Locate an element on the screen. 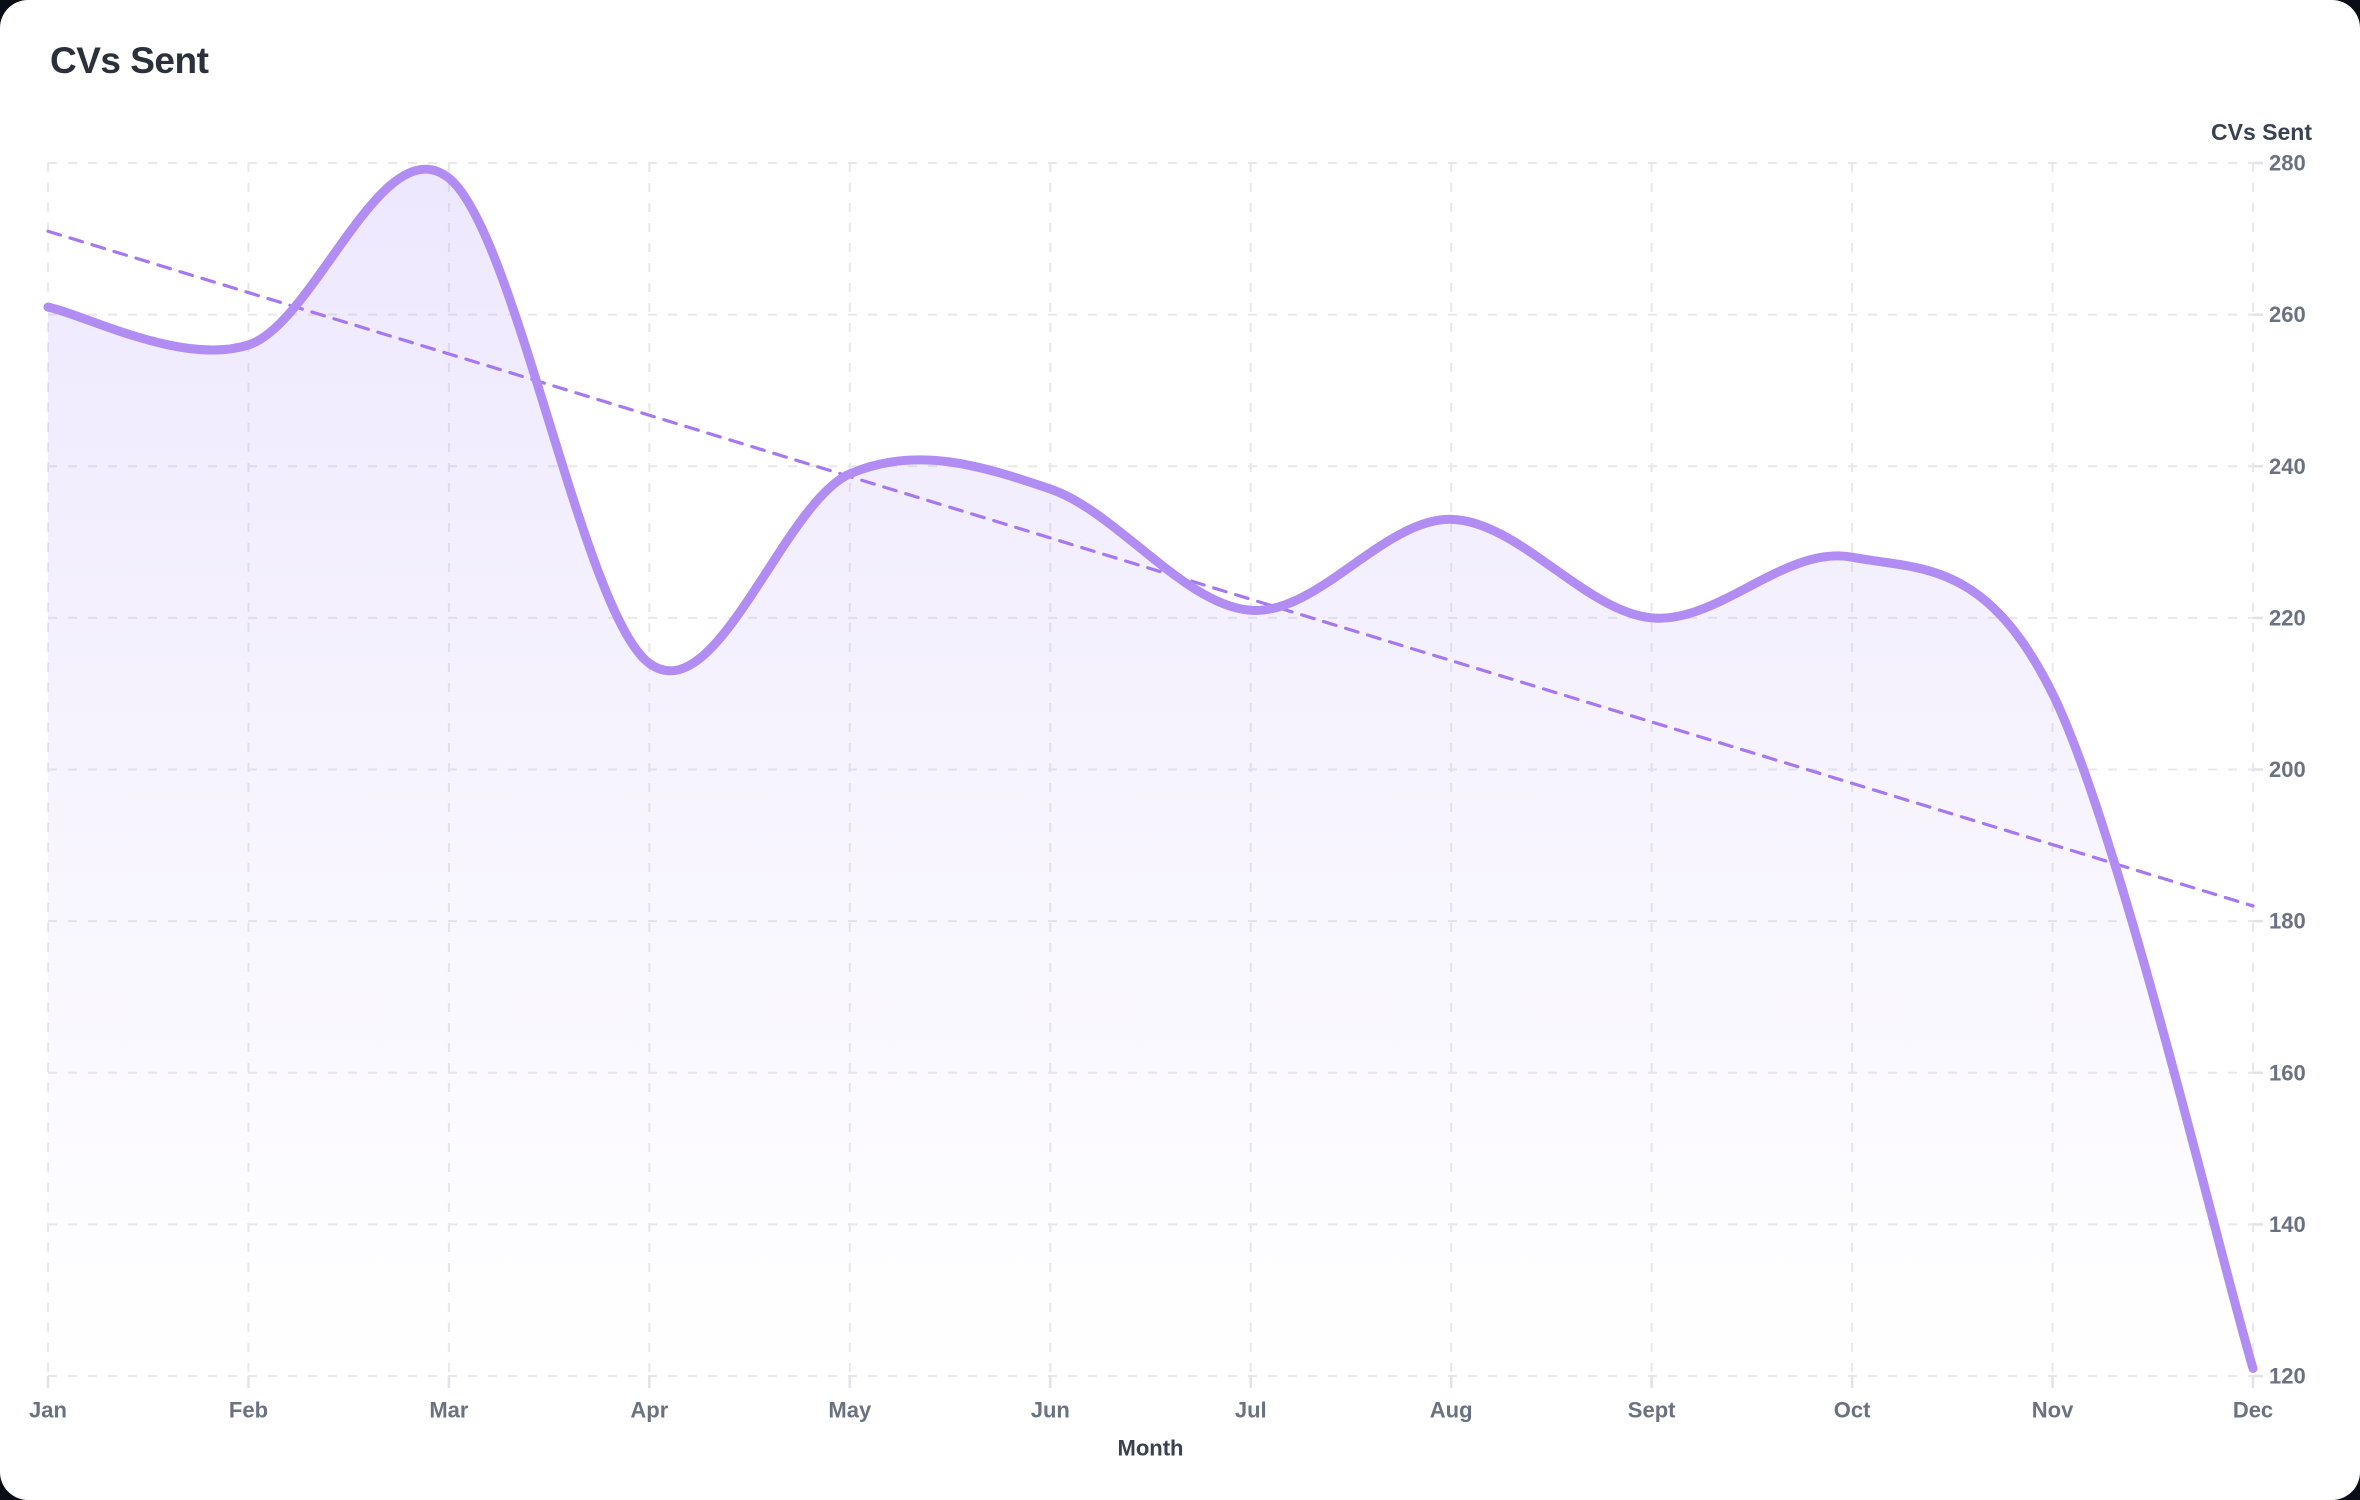 This screenshot has height=1500, width=2360. x-tick-label: Sept is located at coordinates (1652, 1410).